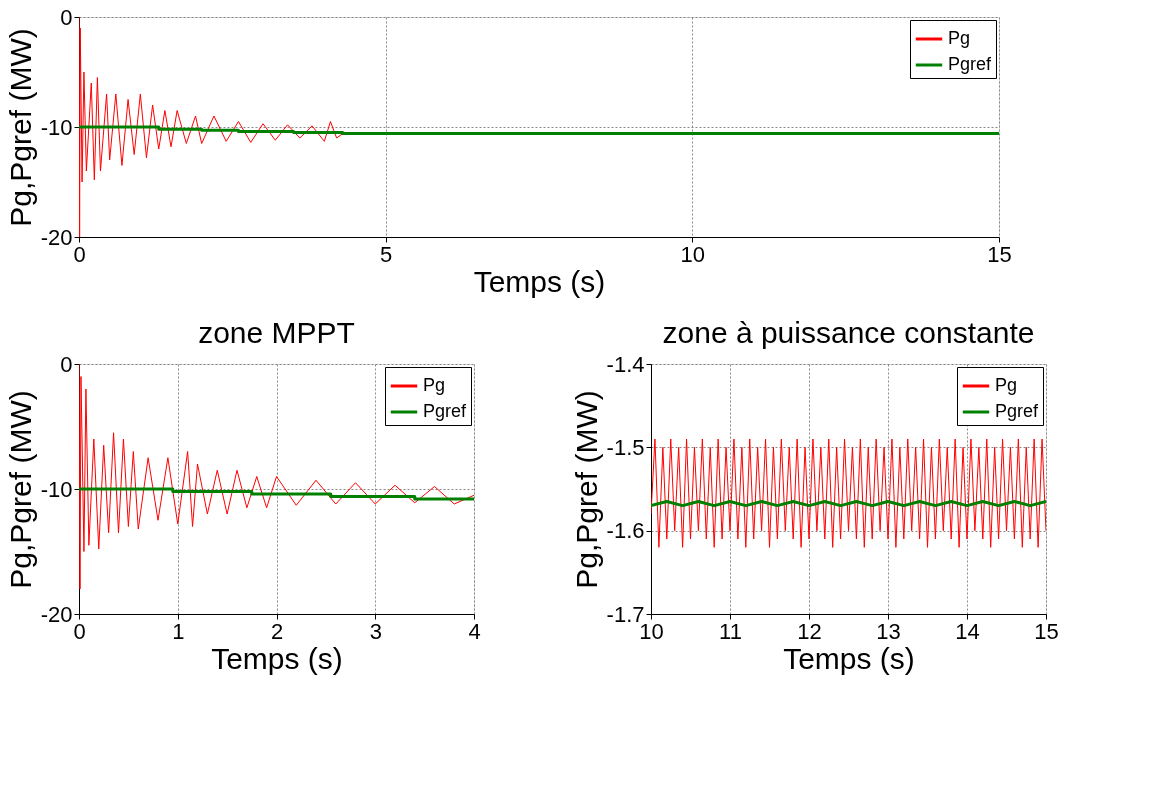  What do you see at coordinates (277, 631) in the screenshot?
I see `x-tick-label: 2` at bounding box center [277, 631].